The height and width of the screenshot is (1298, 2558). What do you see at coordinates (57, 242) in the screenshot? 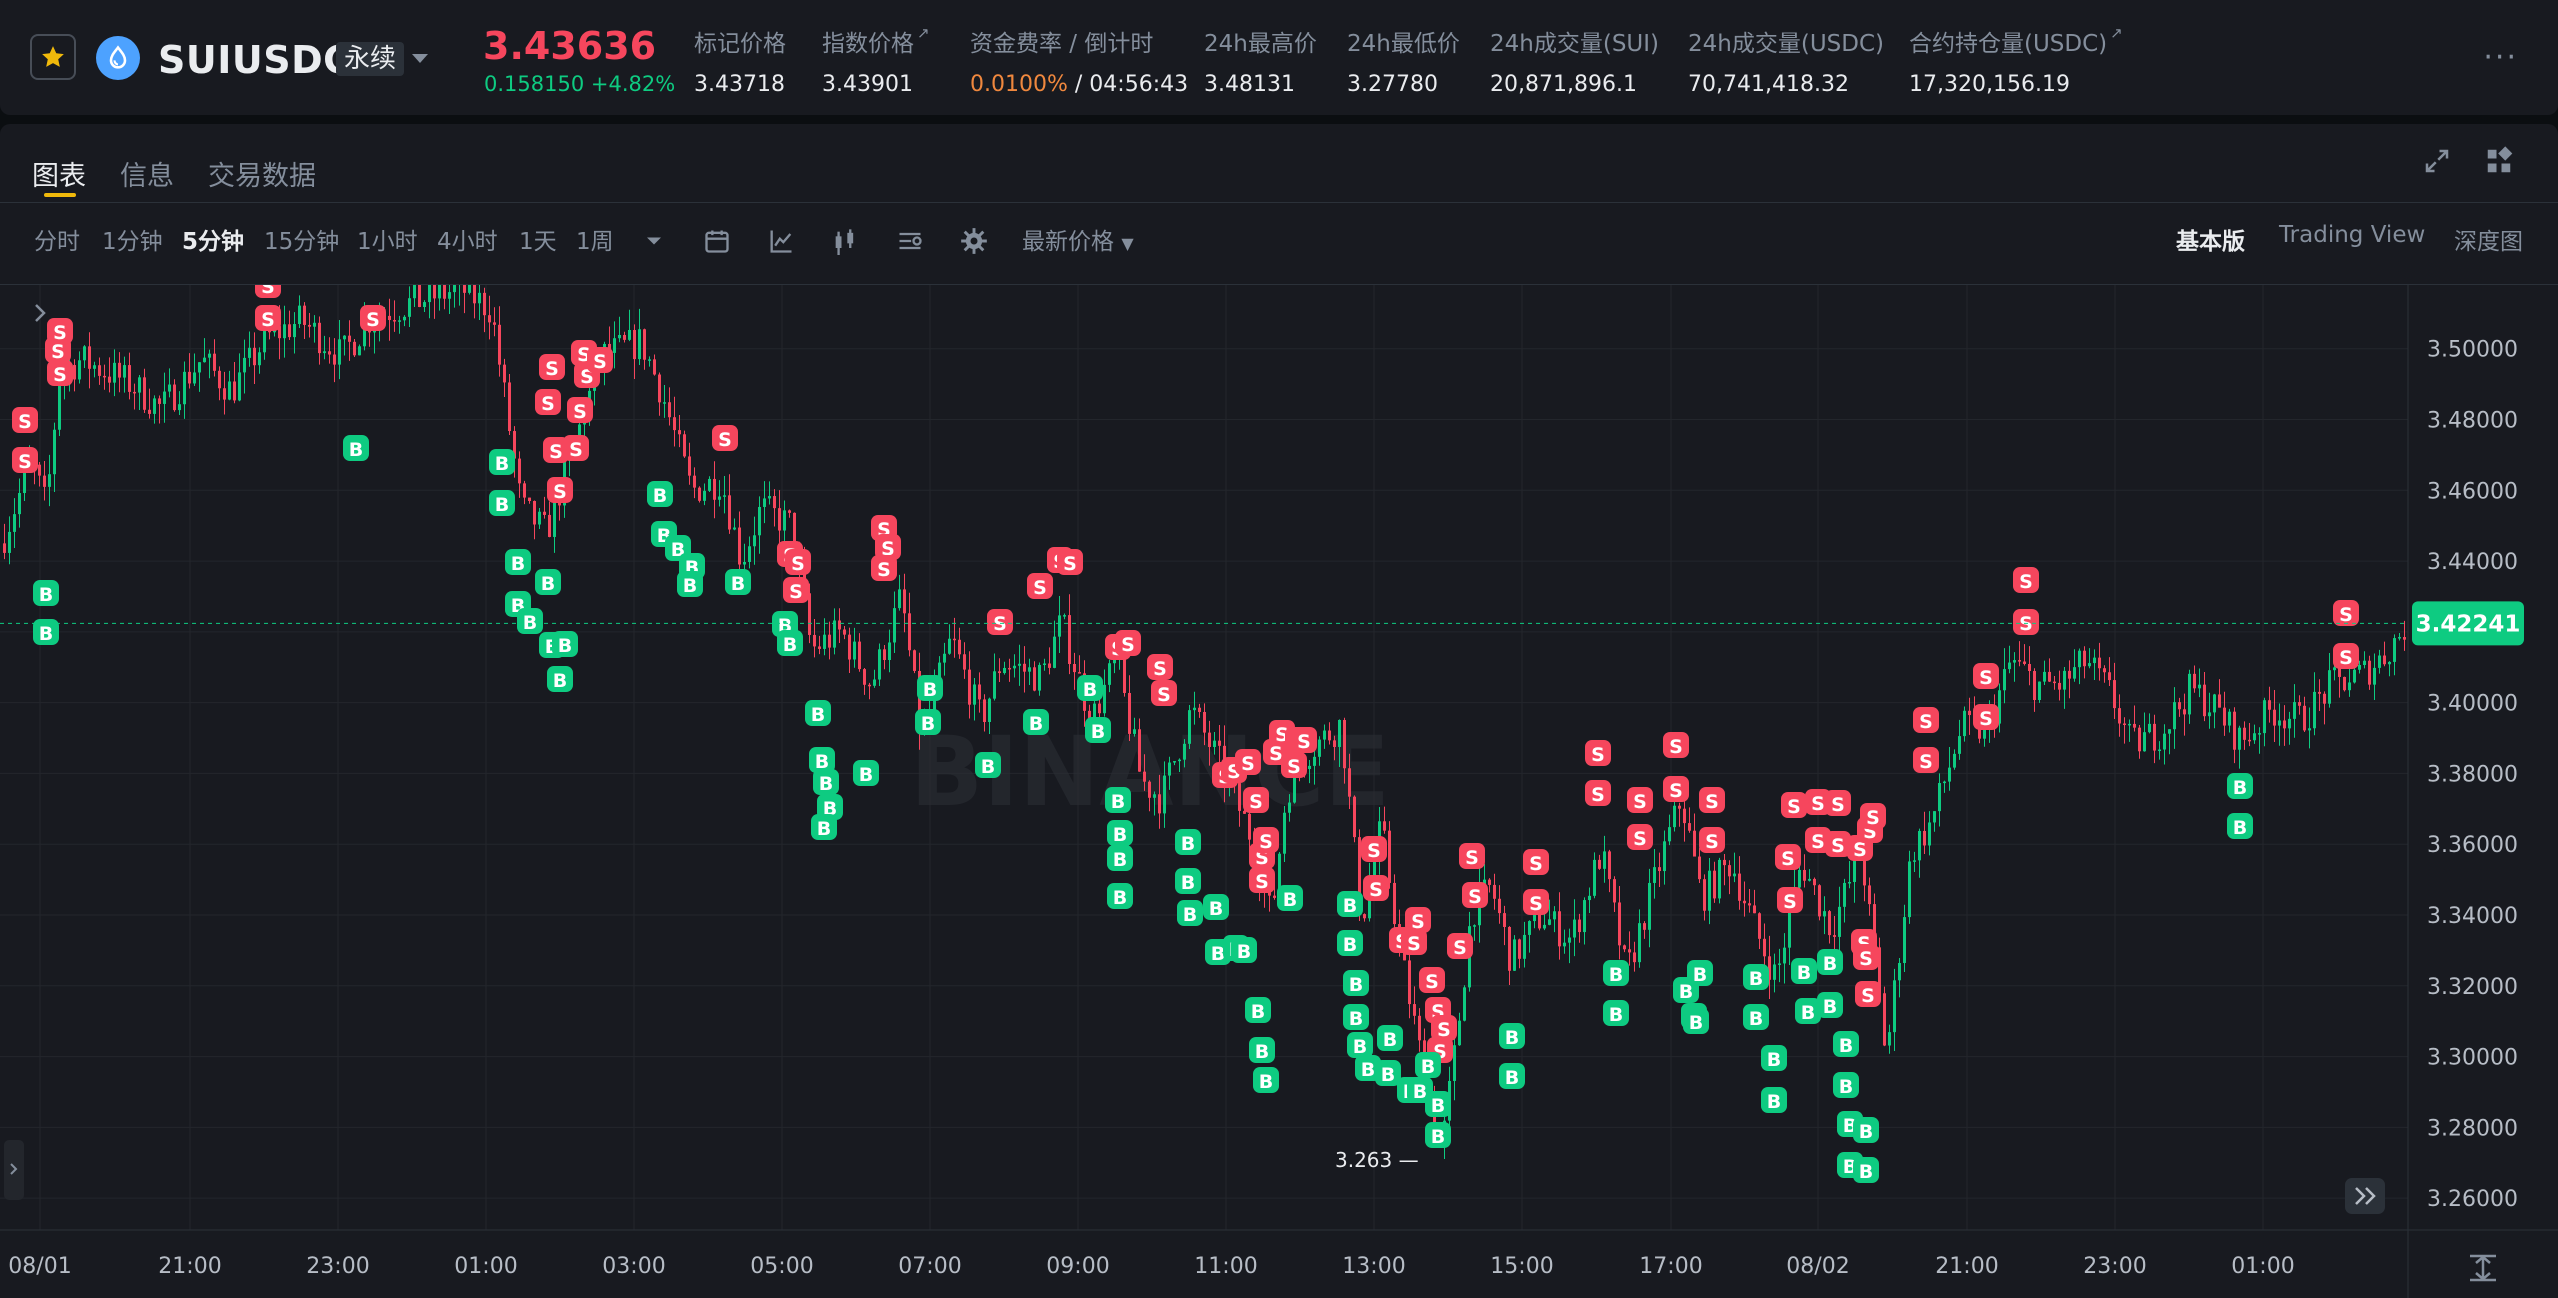
I see `interval-timeline: 分时` at bounding box center [57, 242].